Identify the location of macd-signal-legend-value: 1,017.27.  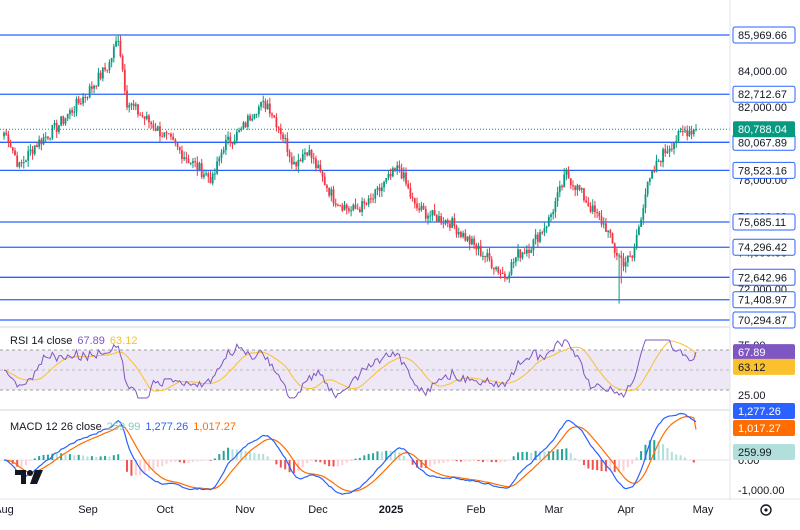
(215, 427).